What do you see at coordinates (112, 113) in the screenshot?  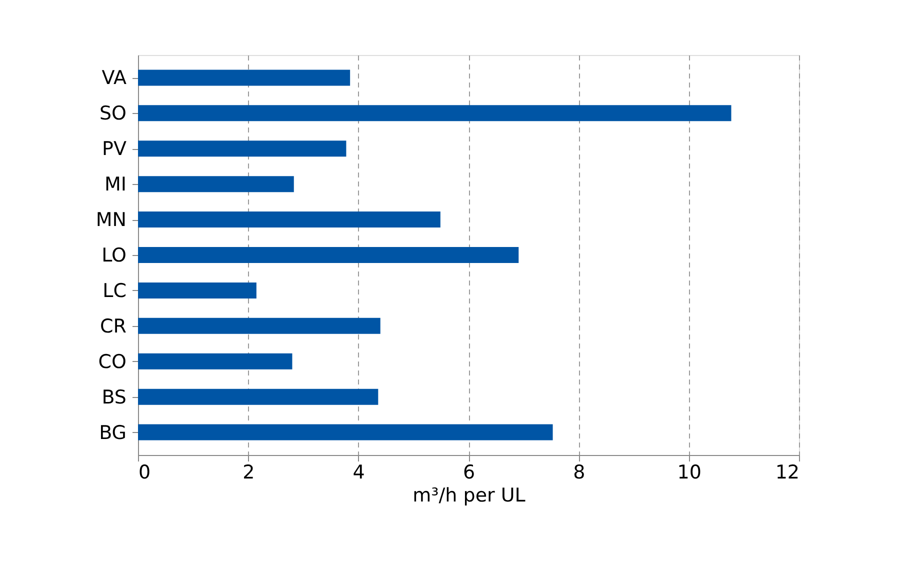 I see `y-tick-label: SO` at bounding box center [112, 113].